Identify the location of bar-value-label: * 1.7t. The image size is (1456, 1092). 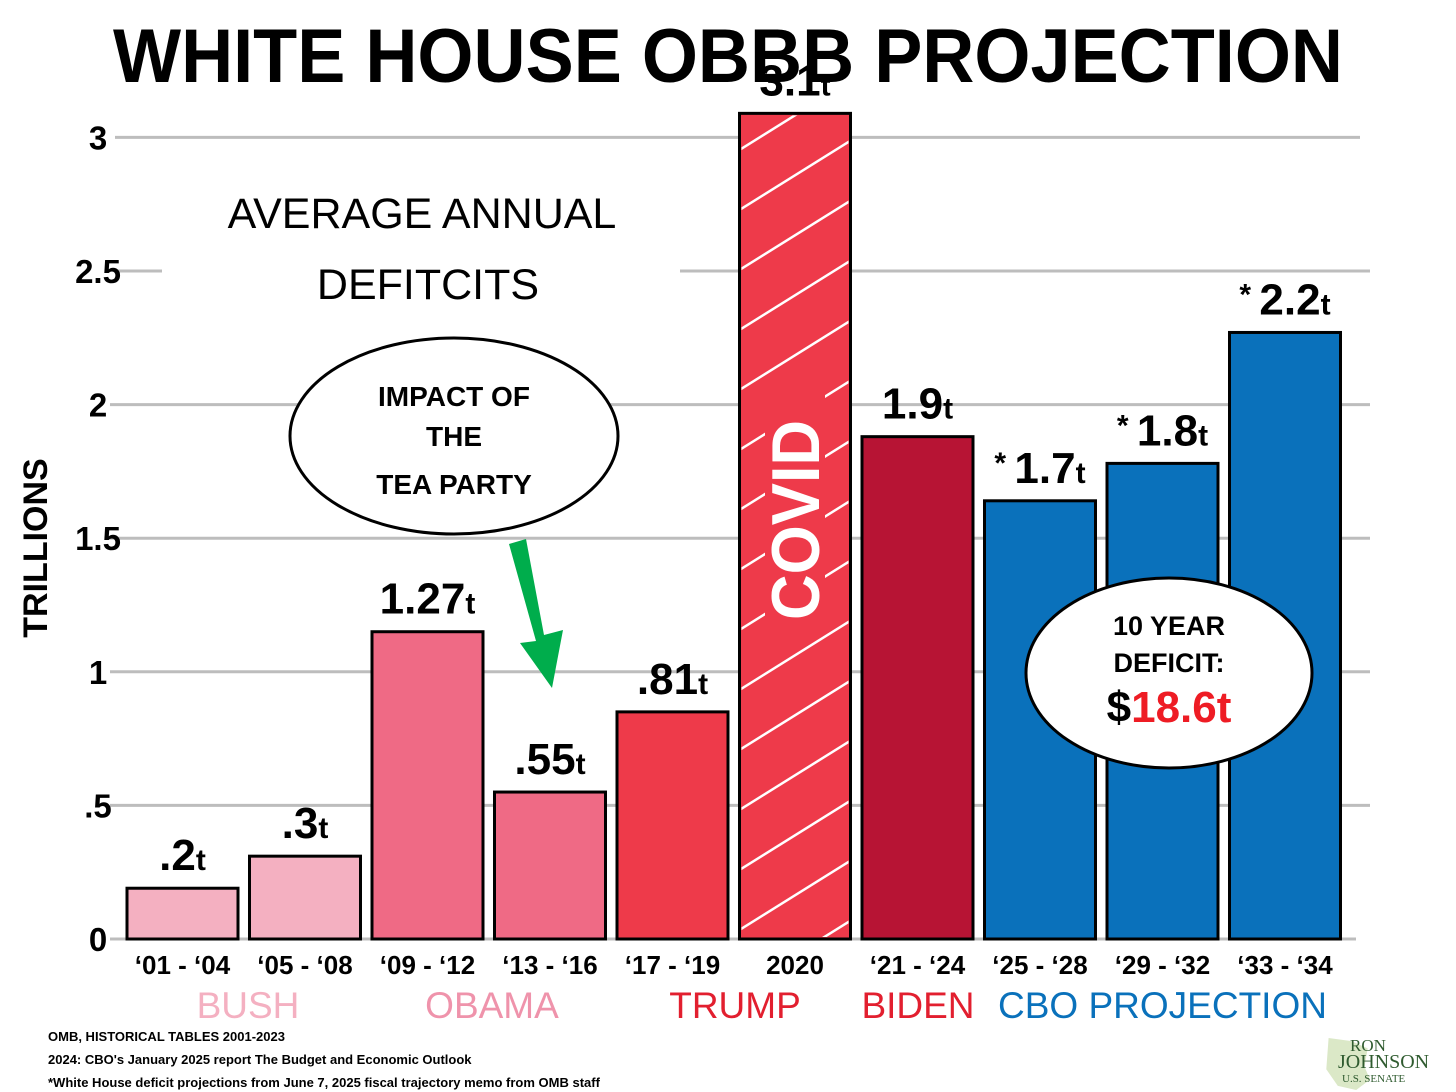
(1039, 468).